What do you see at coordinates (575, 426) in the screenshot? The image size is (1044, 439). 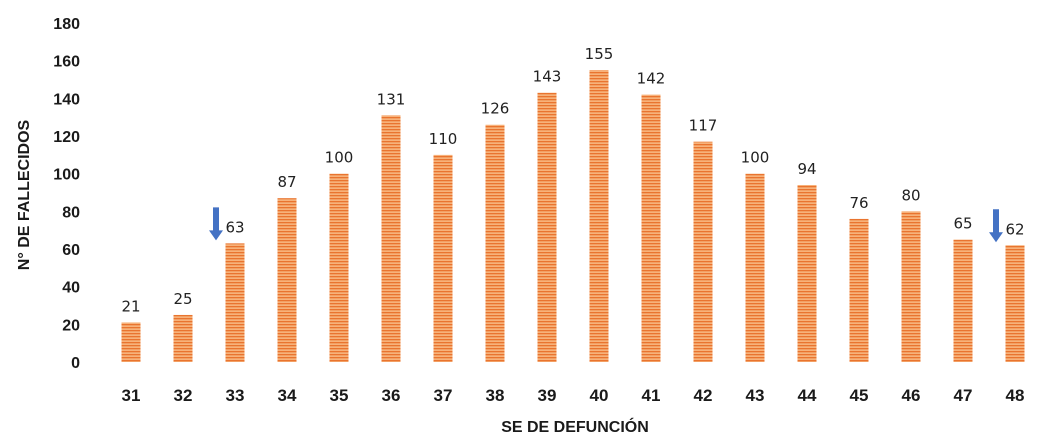 I see `x-axis-title: SE DE DEFUNCIÓN` at bounding box center [575, 426].